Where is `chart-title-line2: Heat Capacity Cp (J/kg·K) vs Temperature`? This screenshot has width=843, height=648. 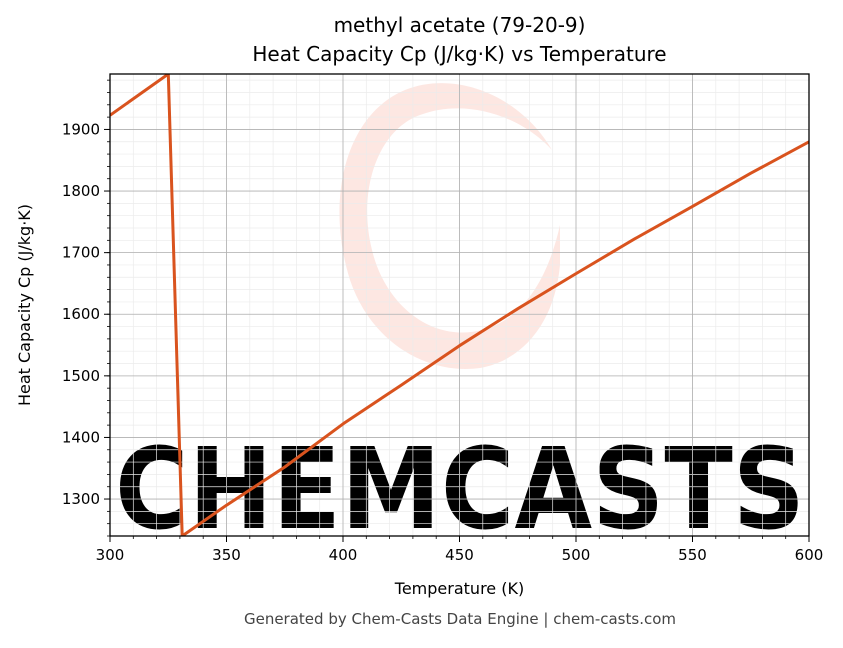 chart-title-line2: Heat Capacity Cp (J/kg·K) vs Temperature is located at coordinates (459, 54).